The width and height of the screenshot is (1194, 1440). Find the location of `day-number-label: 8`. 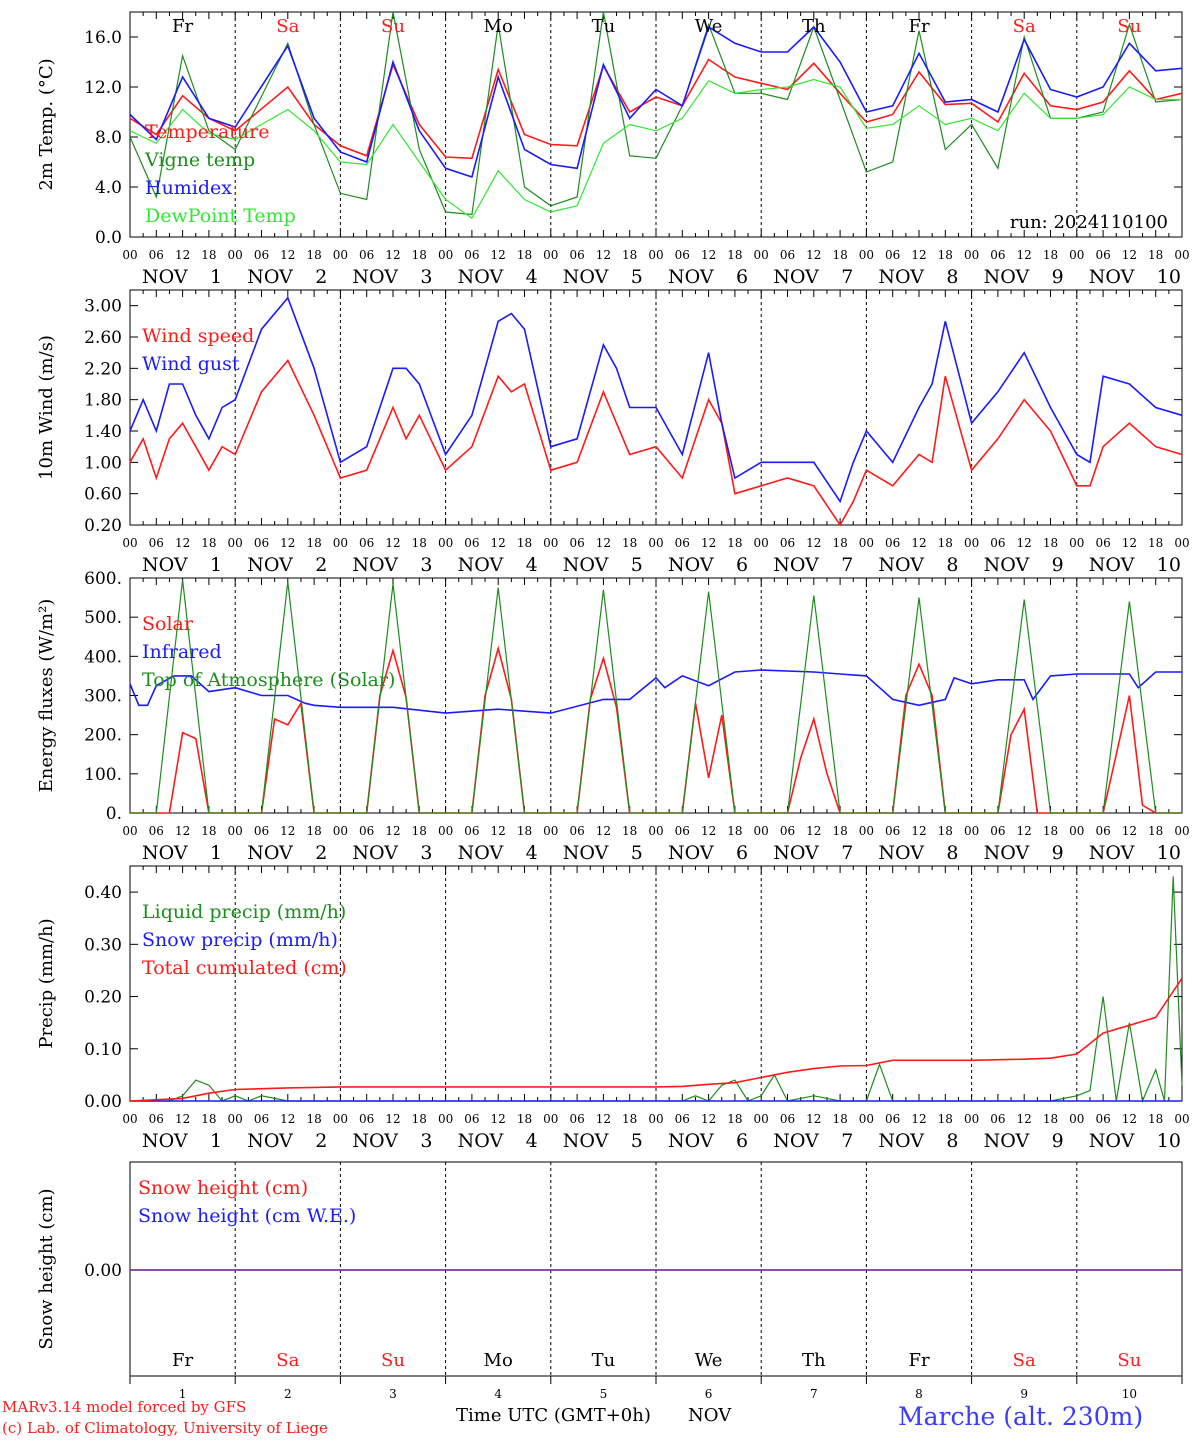

day-number-label: 8 is located at coordinates (919, 1394).